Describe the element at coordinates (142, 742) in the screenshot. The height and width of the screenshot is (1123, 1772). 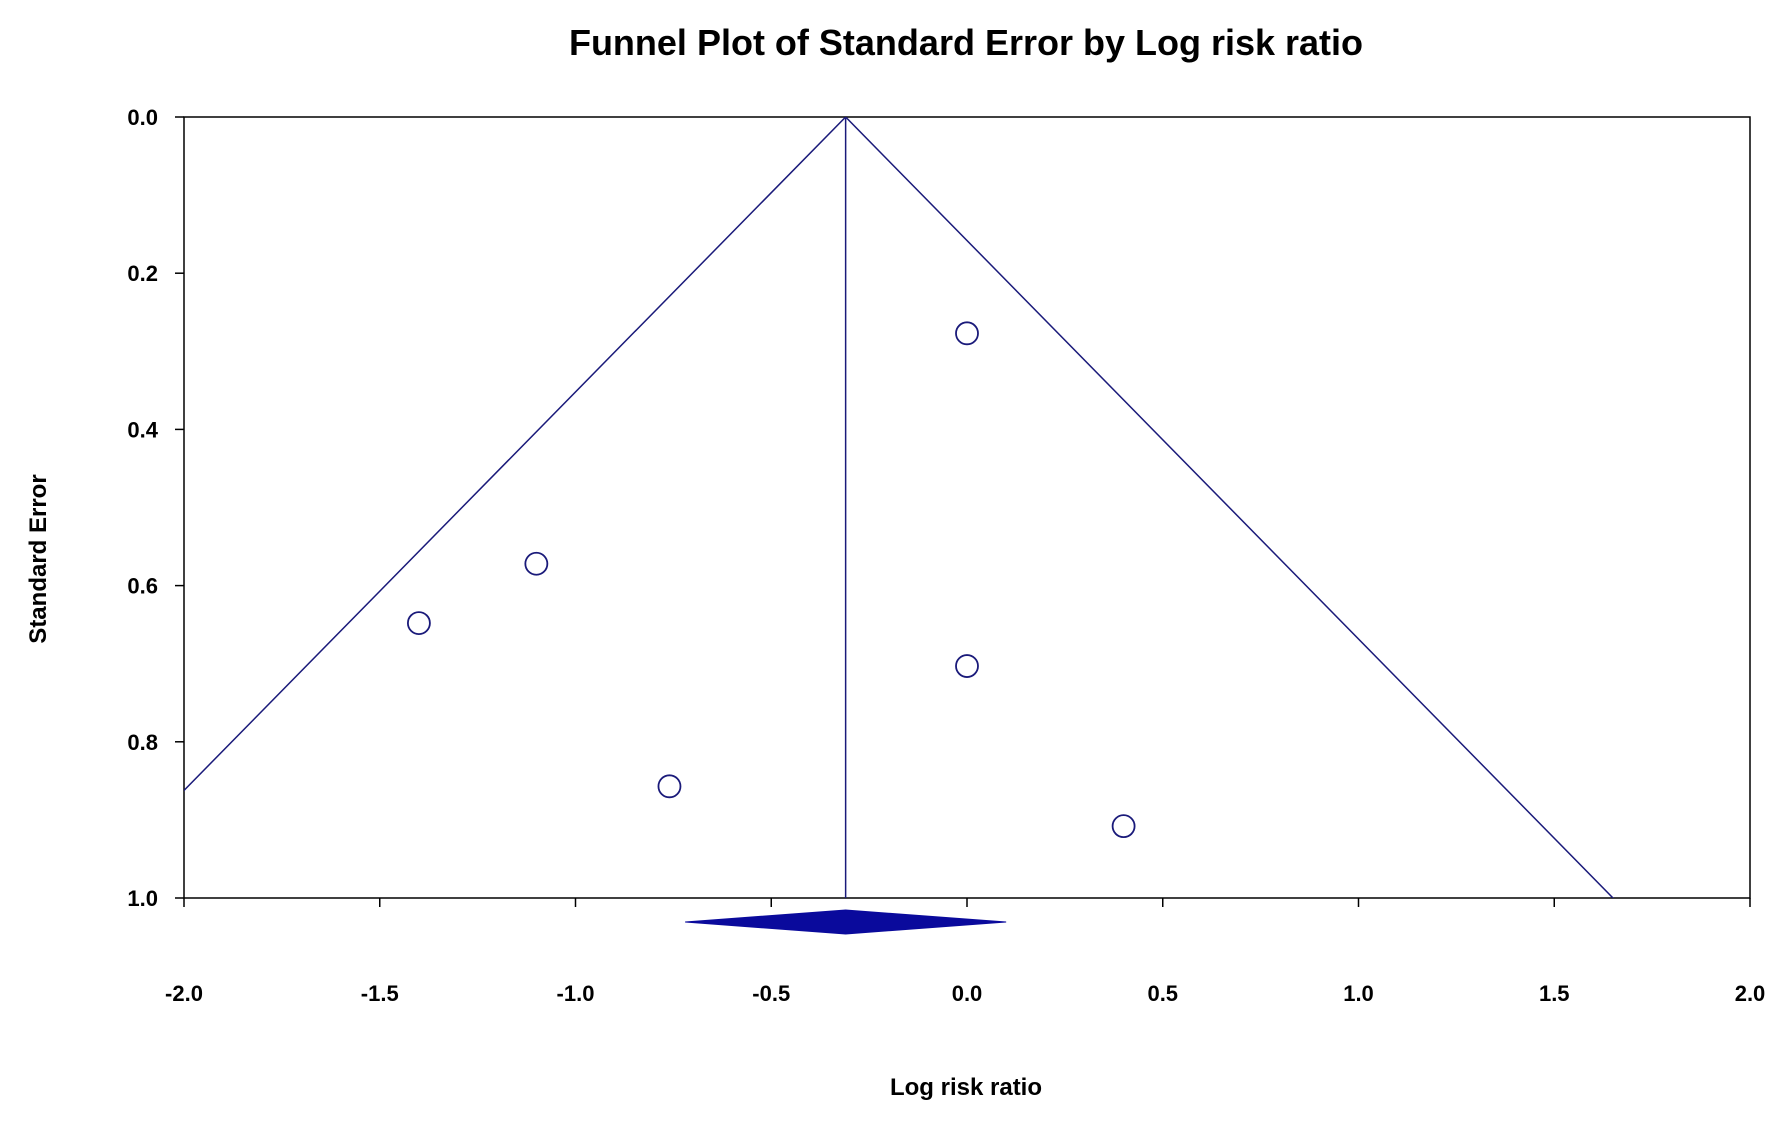
I see `y-tick-label: 0.8` at that location.